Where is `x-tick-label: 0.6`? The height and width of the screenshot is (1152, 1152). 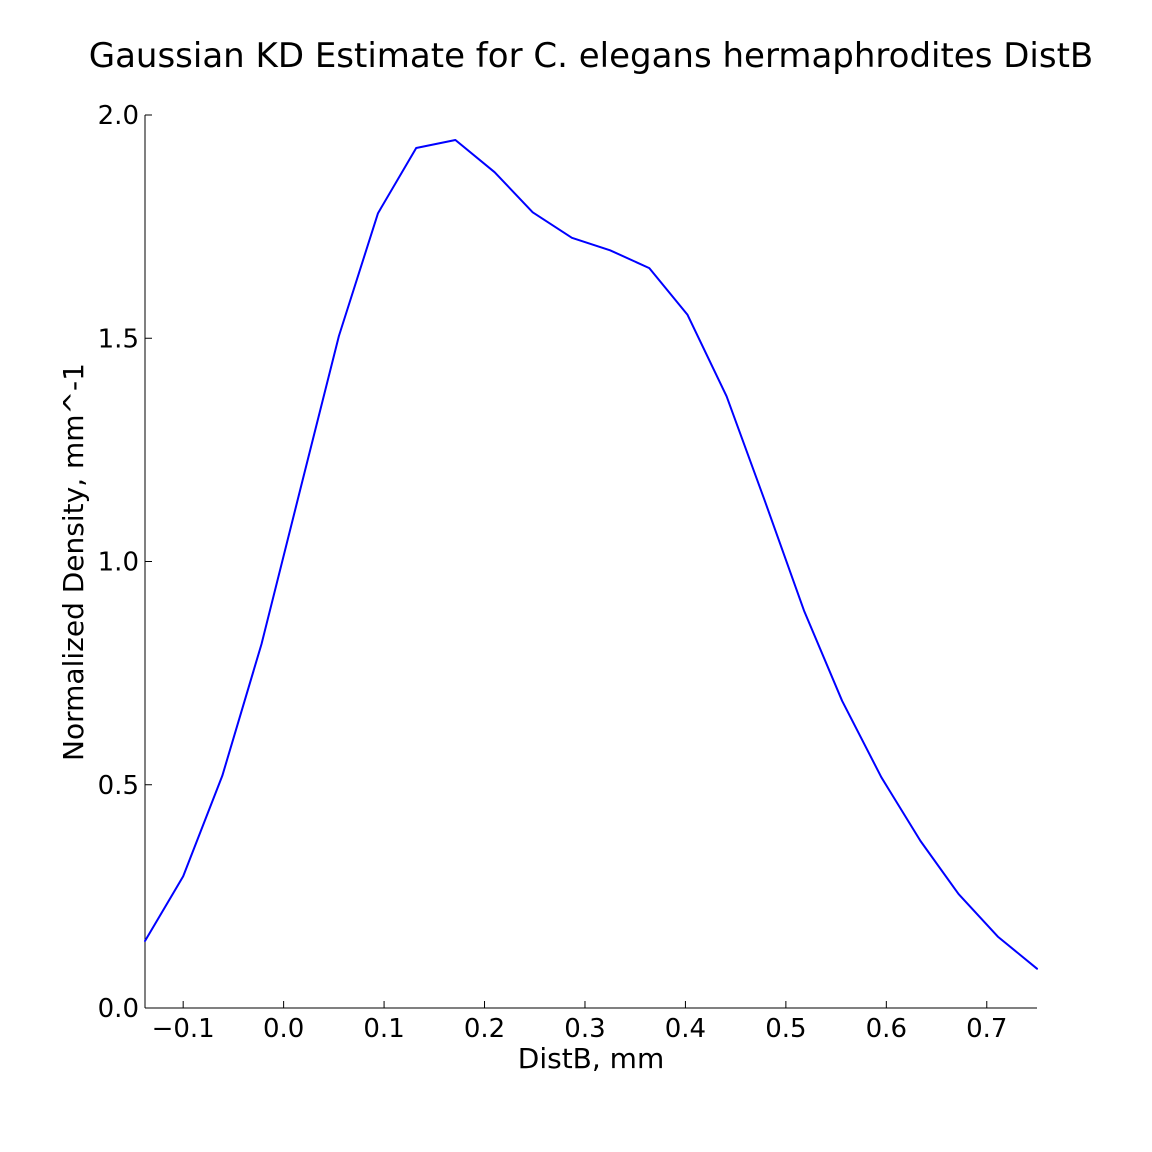 x-tick-label: 0.6 is located at coordinates (886, 1029).